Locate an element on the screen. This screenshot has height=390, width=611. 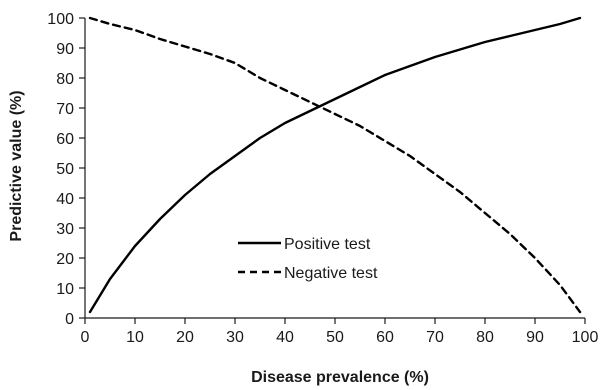
legend-label-positive-test: Positive test is located at coordinates (327, 244).